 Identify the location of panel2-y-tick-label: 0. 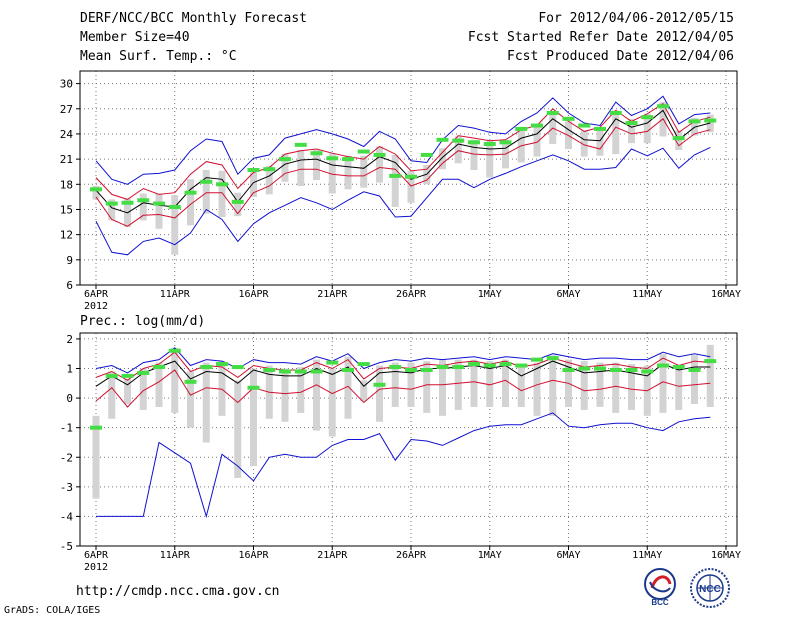
(69, 398).